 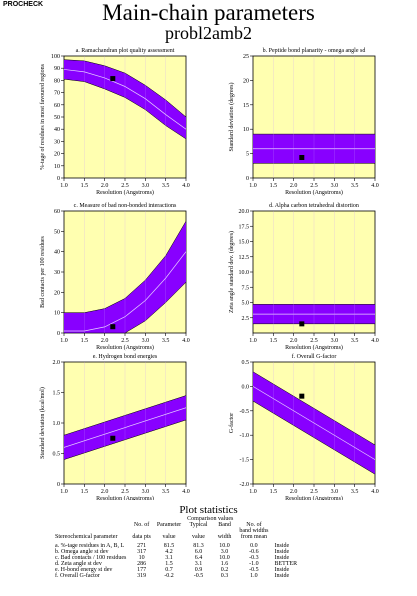 What do you see at coordinates (254, 570) in the screenshot?
I see `row-widths: -0.5` at bounding box center [254, 570].